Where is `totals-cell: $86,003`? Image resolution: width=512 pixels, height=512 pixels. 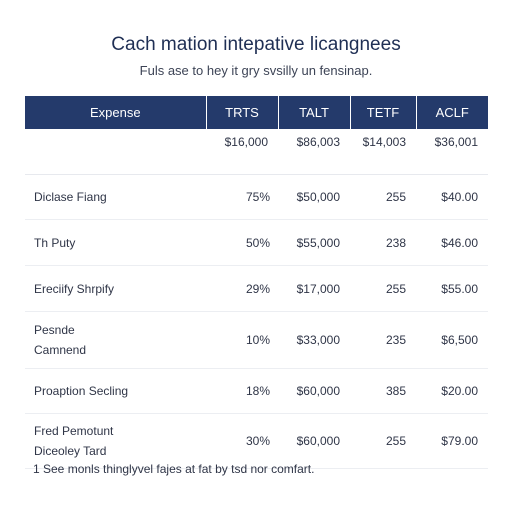 totals-cell: $86,003 is located at coordinates (314, 152).